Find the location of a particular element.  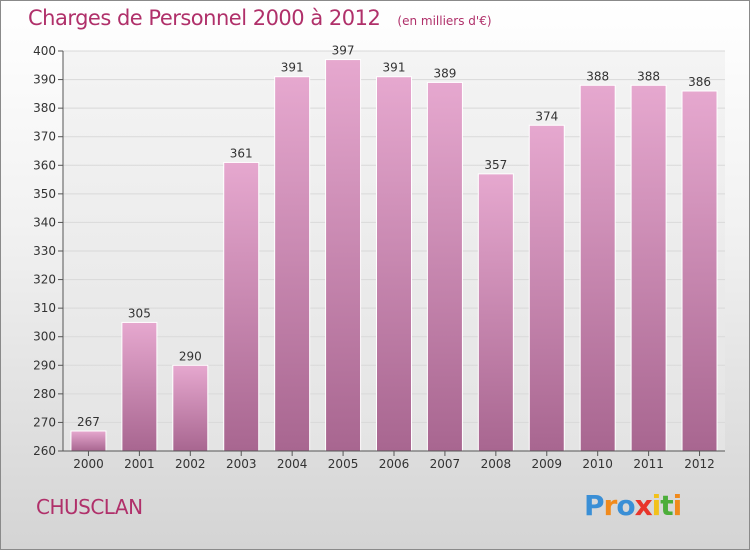

data-label: 267 is located at coordinates (88, 422).